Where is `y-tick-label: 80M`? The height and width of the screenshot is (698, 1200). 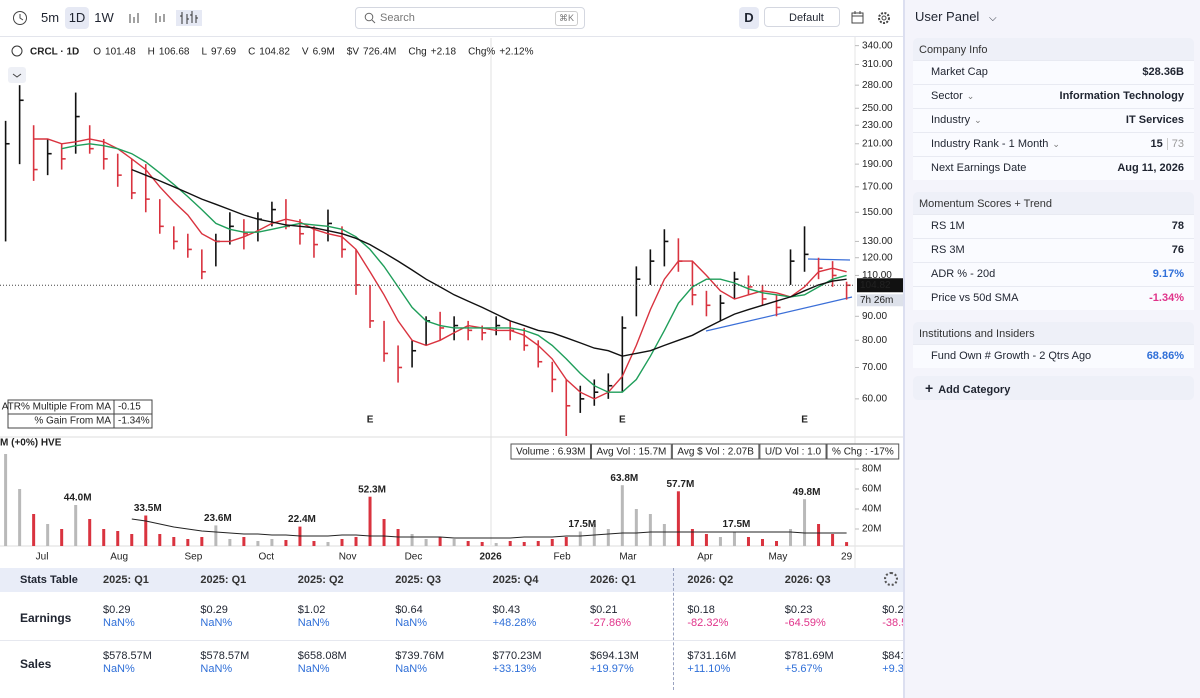 y-tick-label: 80M is located at coordinates (871, 469).